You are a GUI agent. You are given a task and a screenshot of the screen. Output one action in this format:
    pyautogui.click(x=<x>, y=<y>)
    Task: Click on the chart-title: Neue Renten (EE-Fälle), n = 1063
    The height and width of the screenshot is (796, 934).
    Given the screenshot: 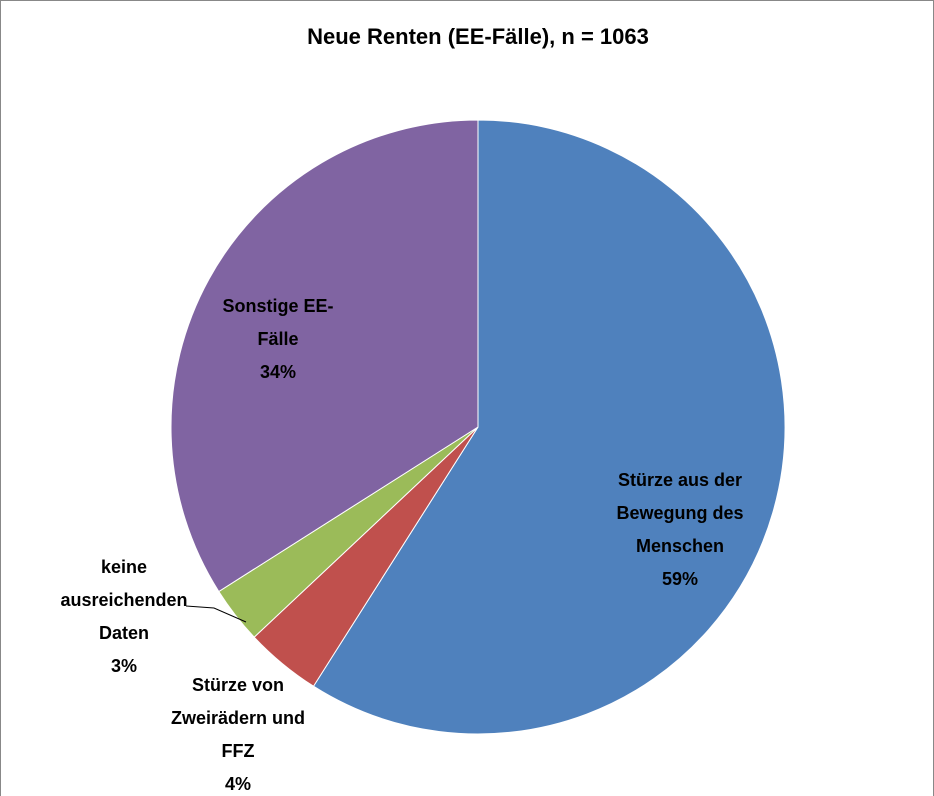 What is the action you would take?
    pyautogui.click(x=478, y=36)
    